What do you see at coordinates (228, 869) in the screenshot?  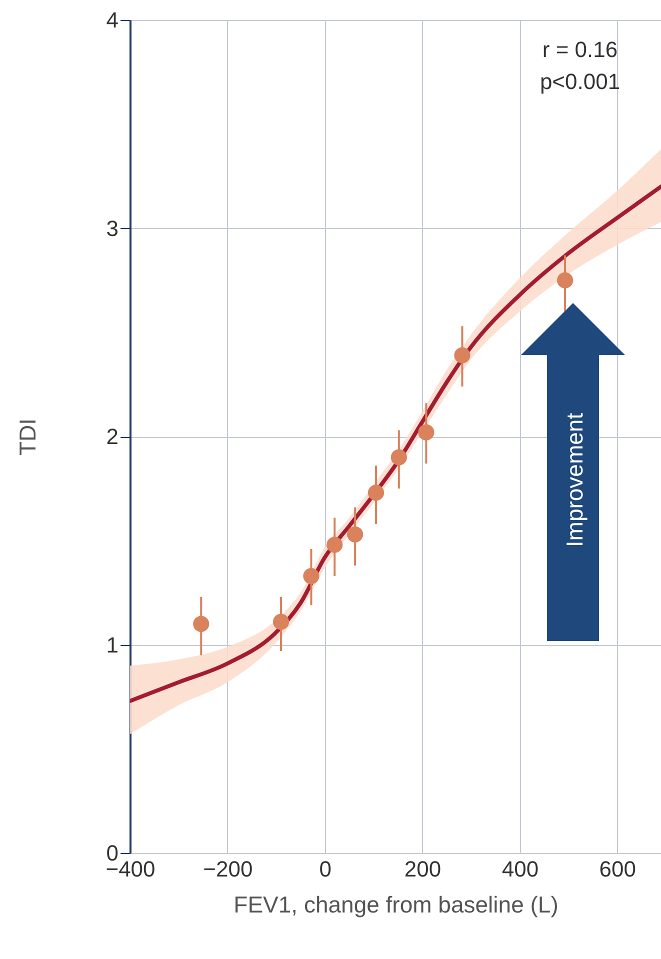 I see `x-tick-label: −200` at bounding box center [228, 869].